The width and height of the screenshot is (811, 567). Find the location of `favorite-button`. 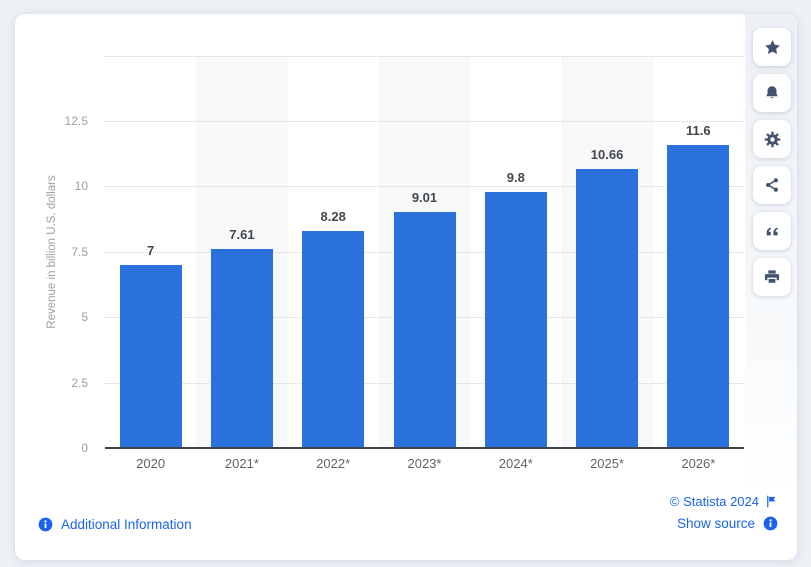

favorite-button is located at coordinates (772, 47).